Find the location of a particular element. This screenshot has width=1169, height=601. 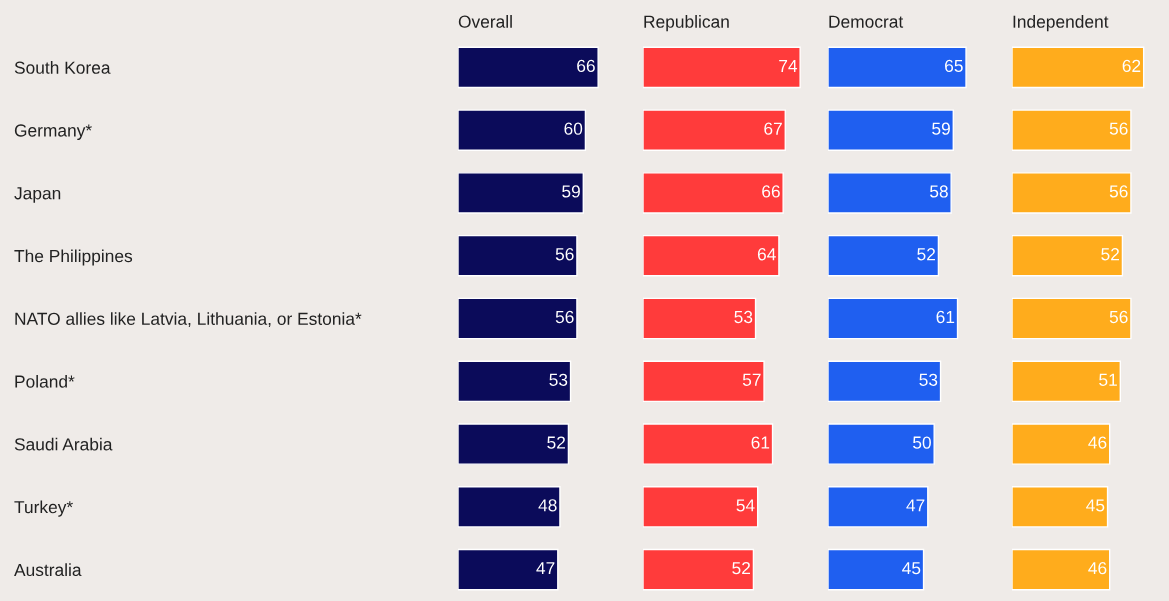

y-tick-label: NATO allies like Latvia, Lithuania, or Estonia* is located at coordinates (188, 320).